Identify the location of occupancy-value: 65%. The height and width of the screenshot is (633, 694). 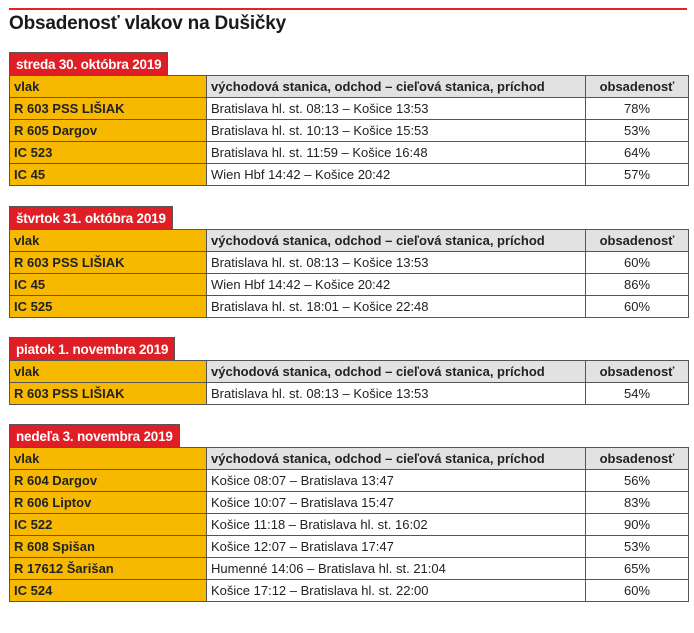
(637, 568).